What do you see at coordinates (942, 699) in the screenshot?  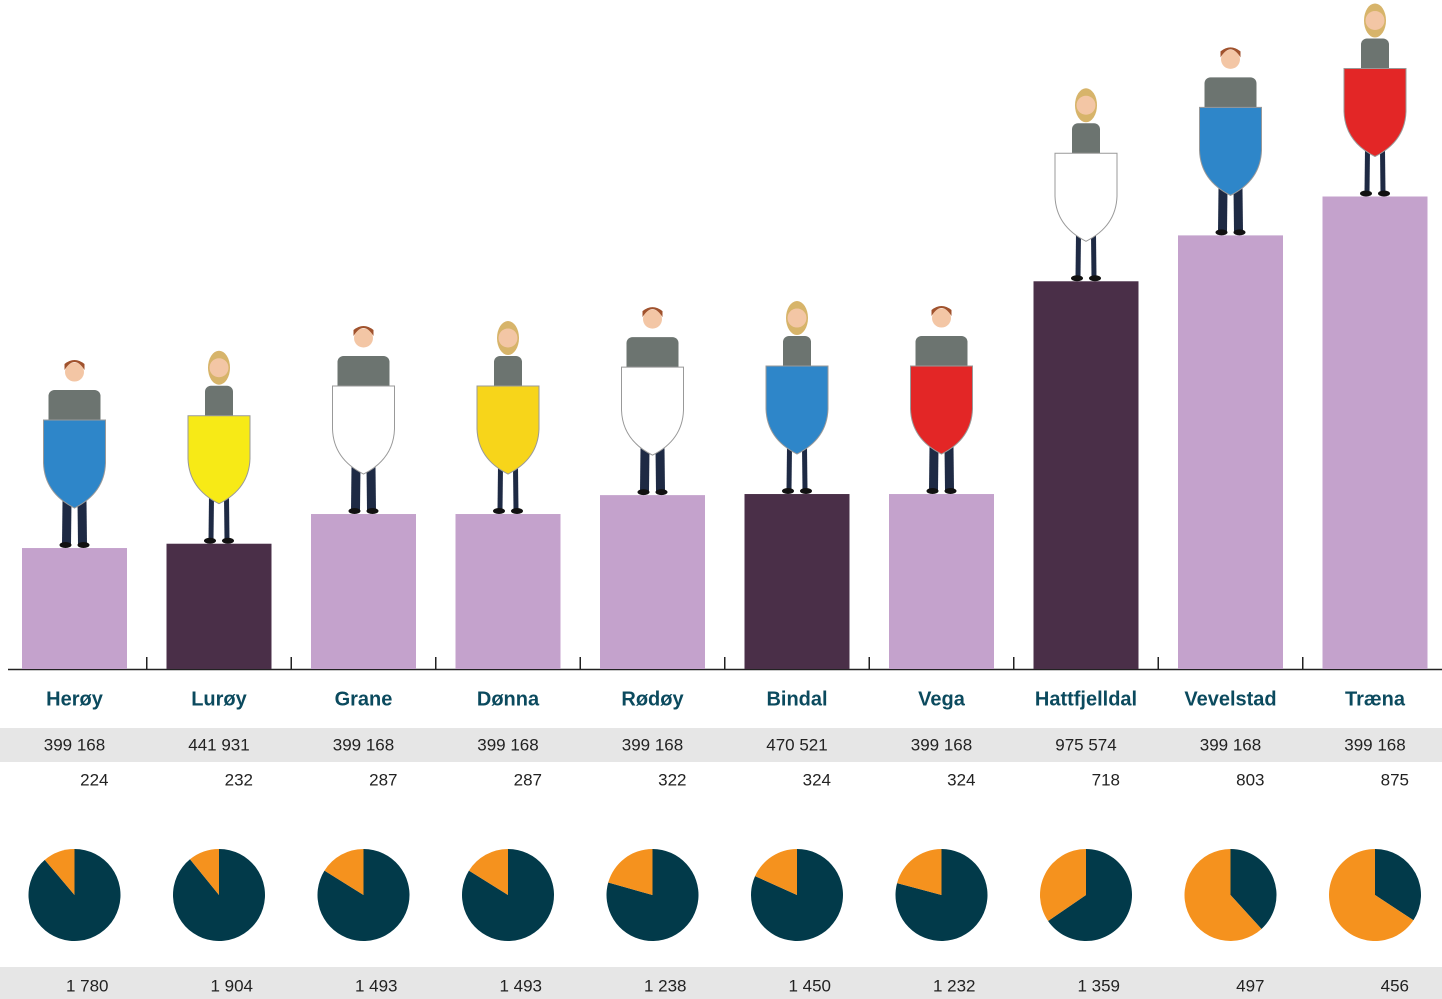 I see `category-label: Vega` at bounding box center [942, 699].